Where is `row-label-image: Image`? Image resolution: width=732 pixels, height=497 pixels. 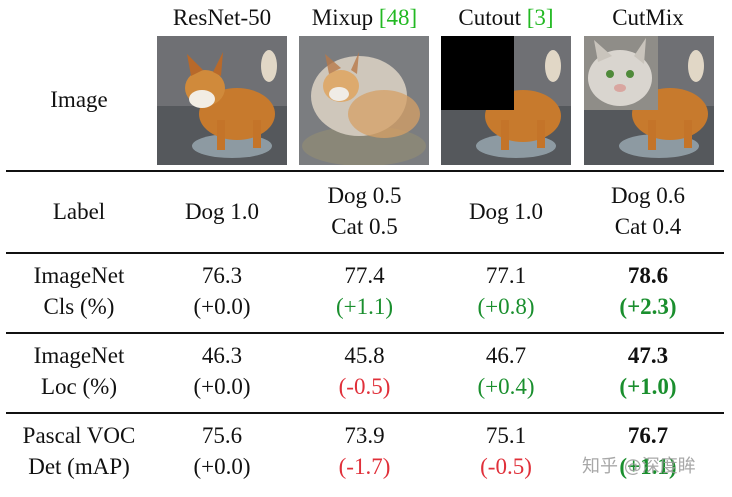 row-label-image: Image is located at coordinates (79, 99).